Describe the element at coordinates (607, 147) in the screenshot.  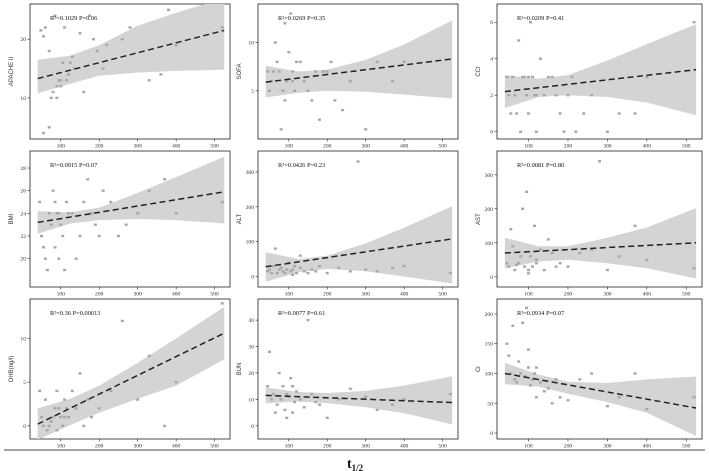
I see `x-tick-label: 300` at that location.